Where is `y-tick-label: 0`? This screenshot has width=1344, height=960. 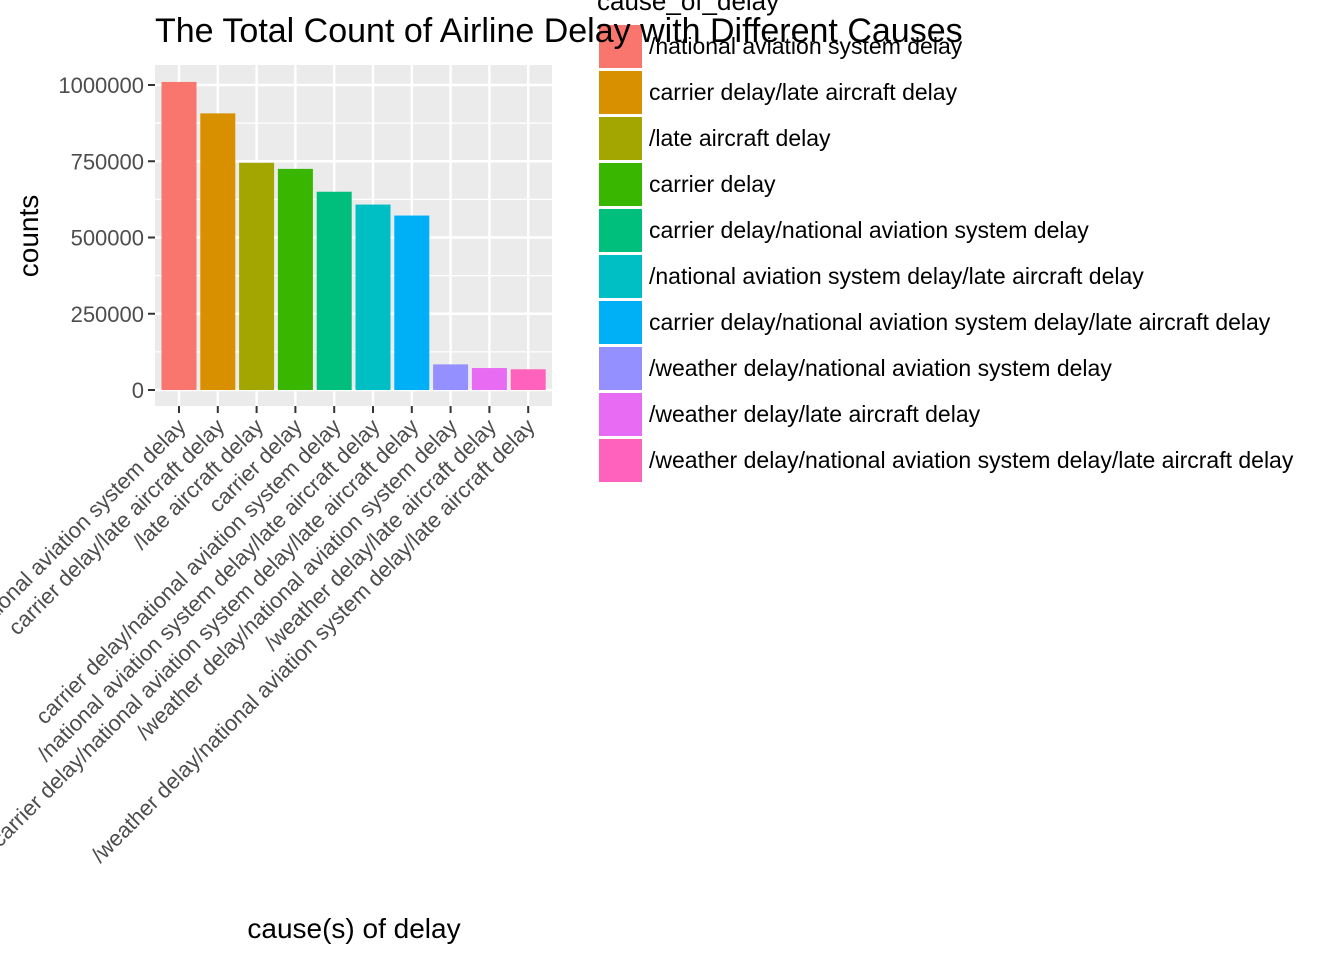
y-tick-label: 0 is located at coordinates (138, 390).